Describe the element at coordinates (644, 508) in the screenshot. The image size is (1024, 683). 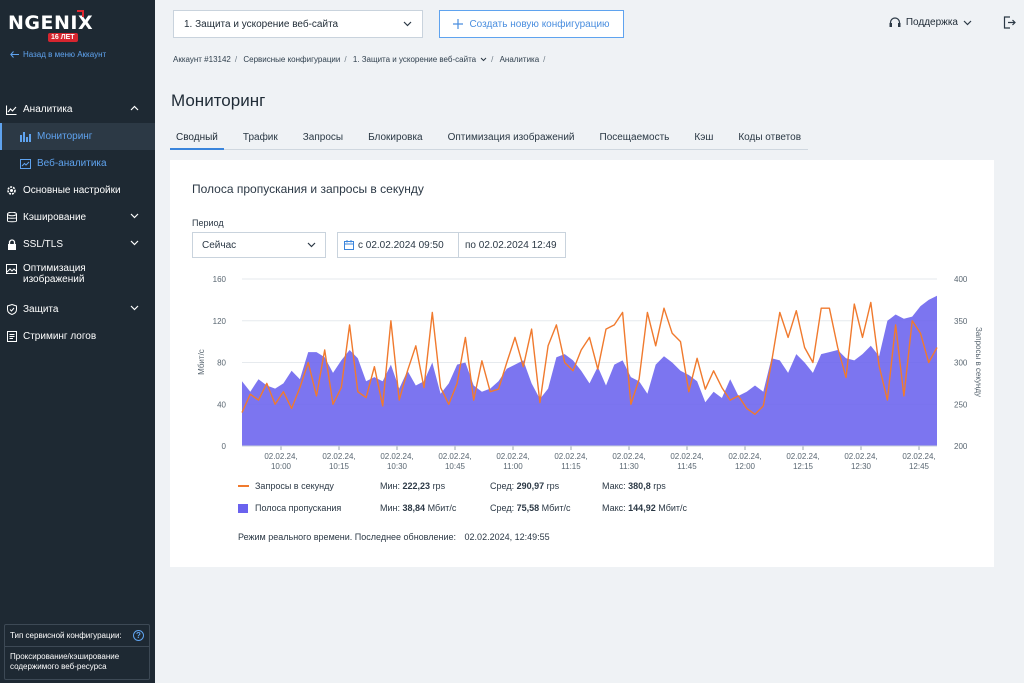
I see `bw-max: Макс: 144,92 Мбит/с` at that location.